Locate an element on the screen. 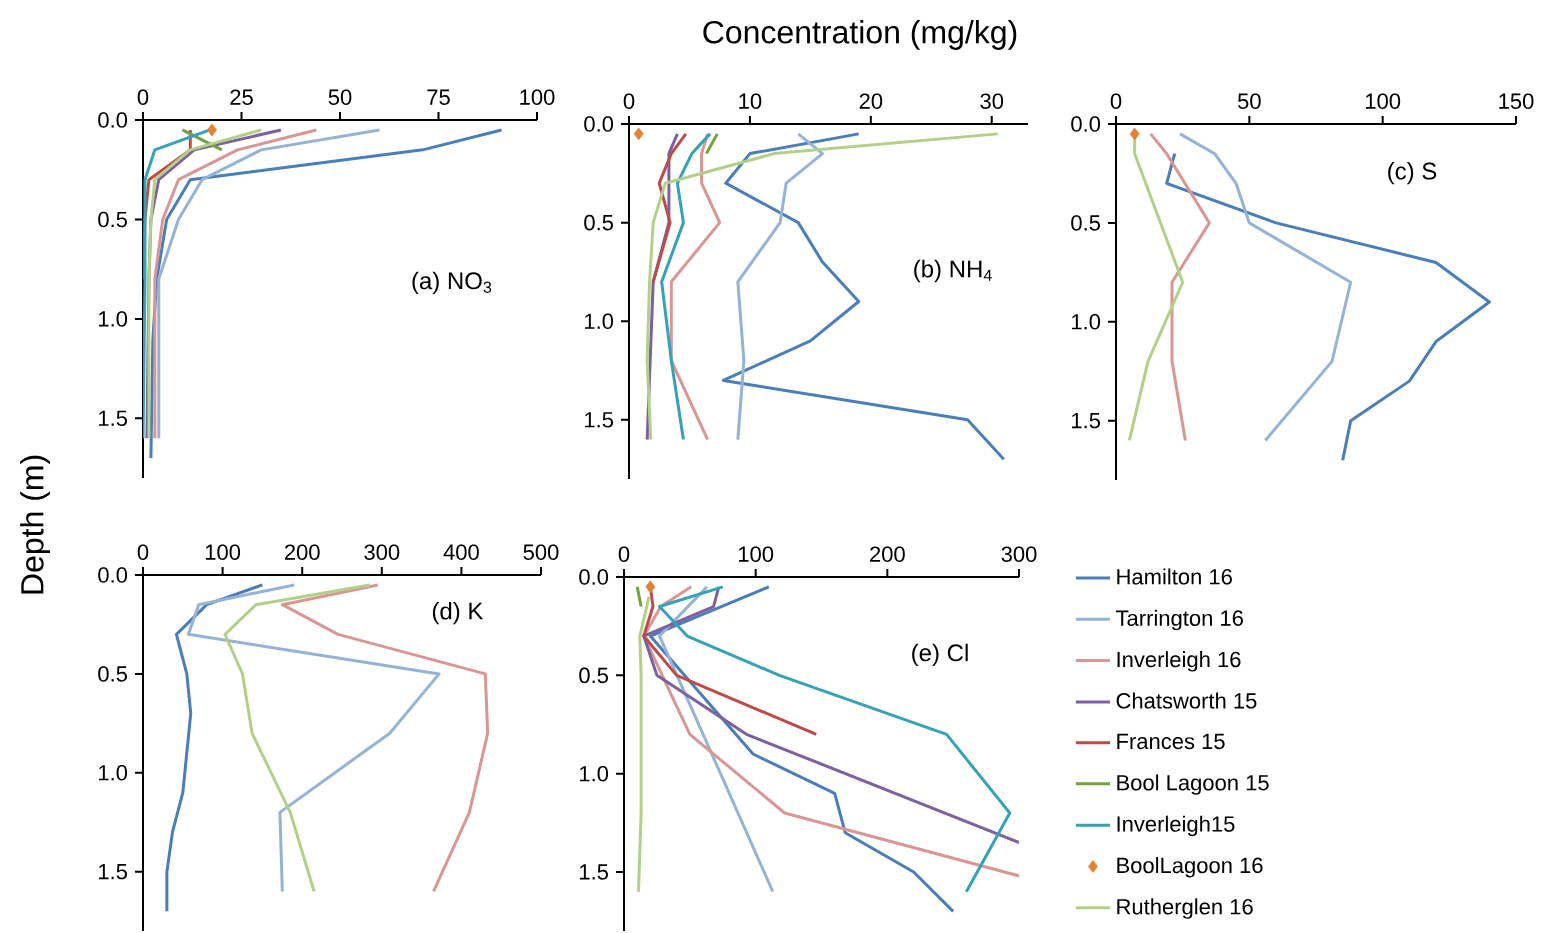 Image resolution: width=1541 pixels, height=933 pixels. legend-label: Rutherglen 16 is located at coordinates (1185, 908).